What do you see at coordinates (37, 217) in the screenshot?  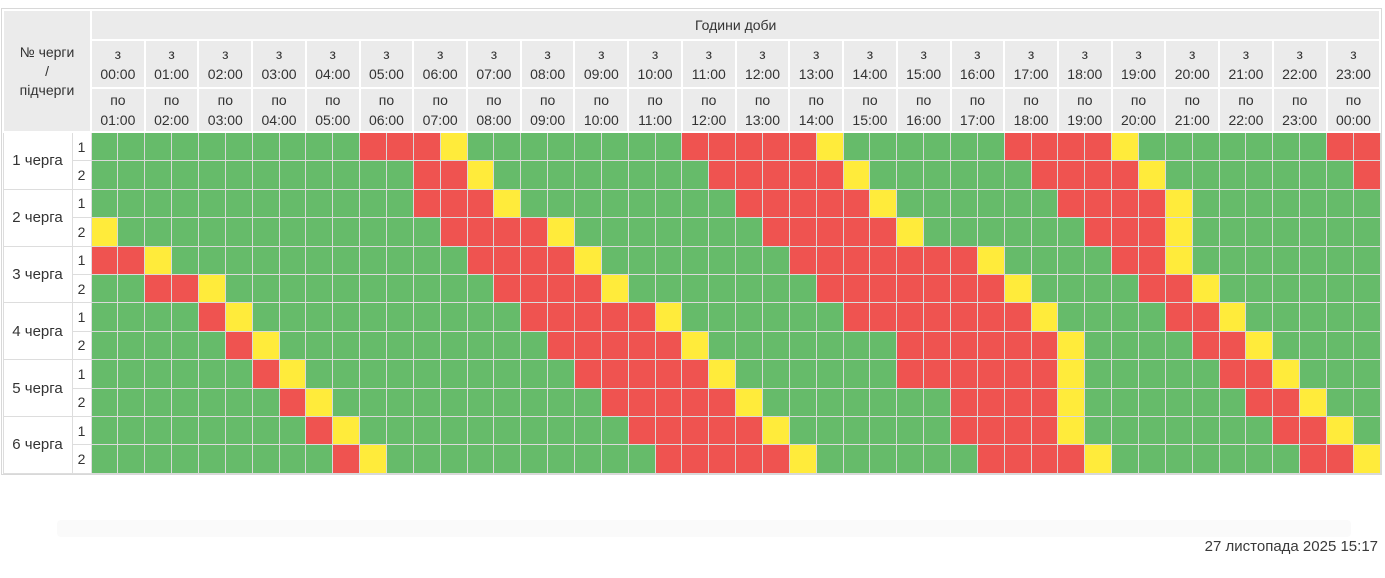 I see `queue-label: 2 черга` at bounding box center [37, 217].